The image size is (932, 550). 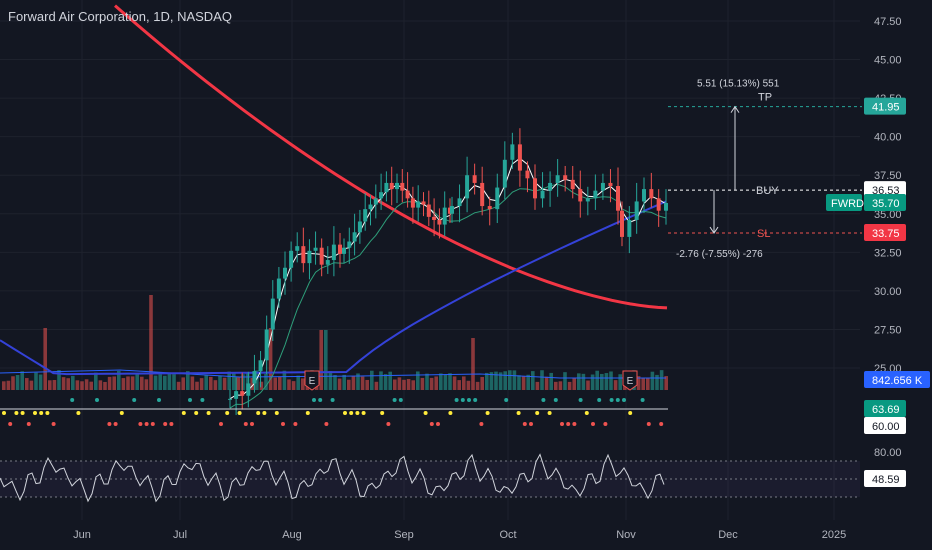 I want to click on momentum-level-label-text: 60.00, so click(x=886, y=427).